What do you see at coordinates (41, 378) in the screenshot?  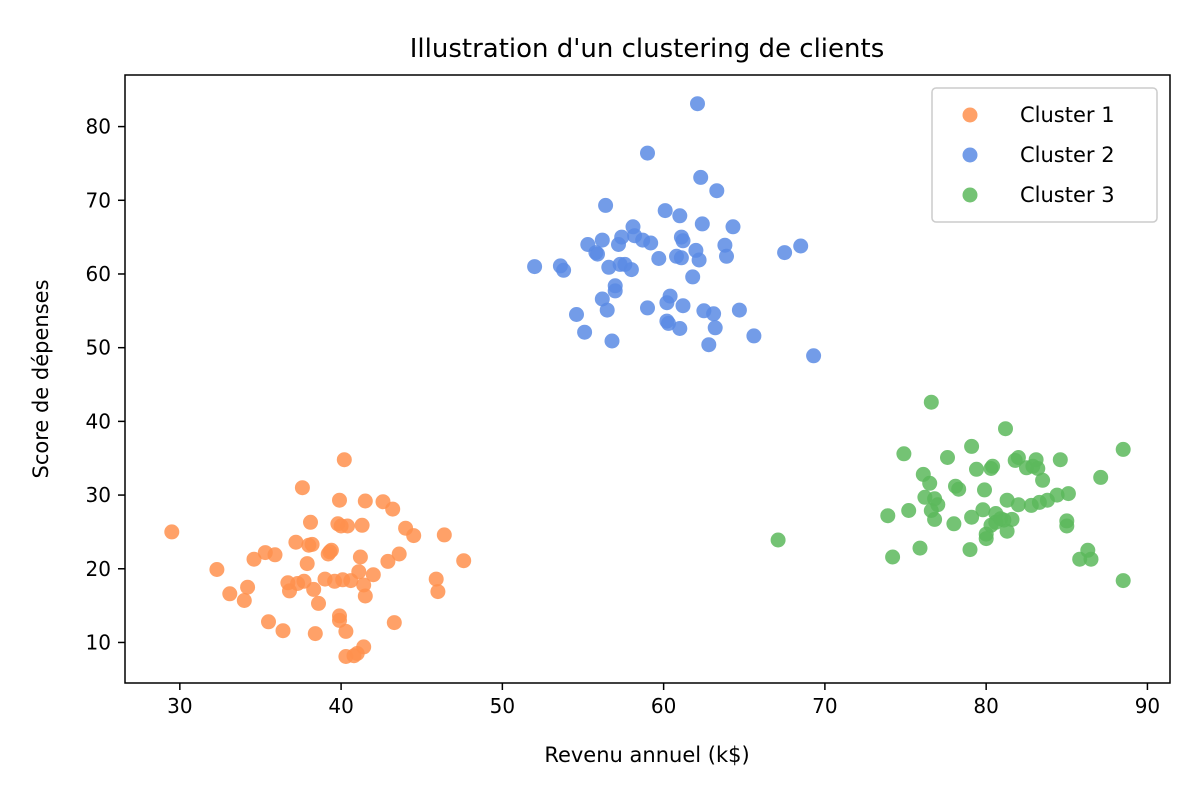 I see `y-axis-label: Score de dépenses` at bounding box center [41, 378].